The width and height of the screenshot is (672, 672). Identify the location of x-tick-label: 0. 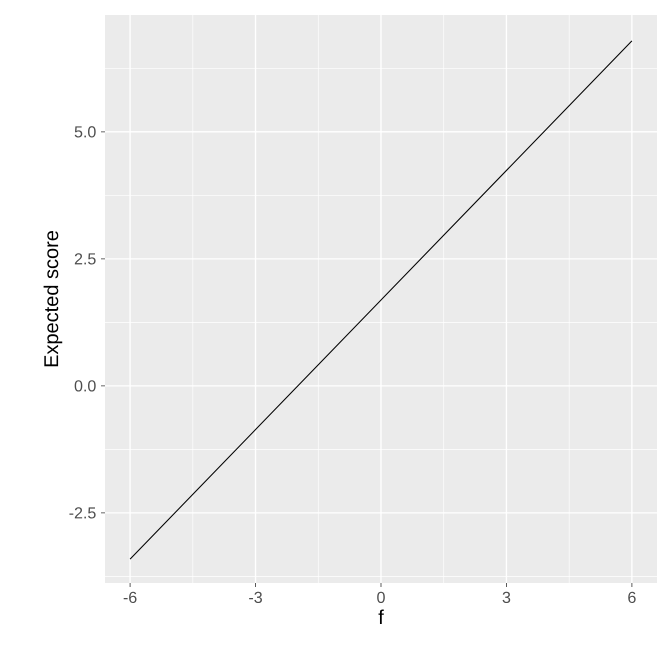
(381, 598).